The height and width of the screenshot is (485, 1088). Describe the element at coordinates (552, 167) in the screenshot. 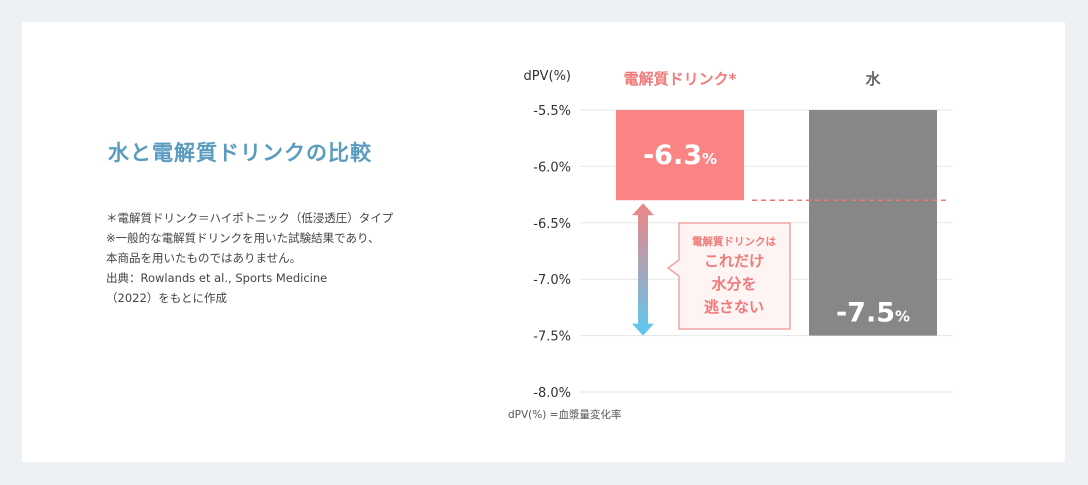

I see `y-tick-label: -6.0%` at that location.